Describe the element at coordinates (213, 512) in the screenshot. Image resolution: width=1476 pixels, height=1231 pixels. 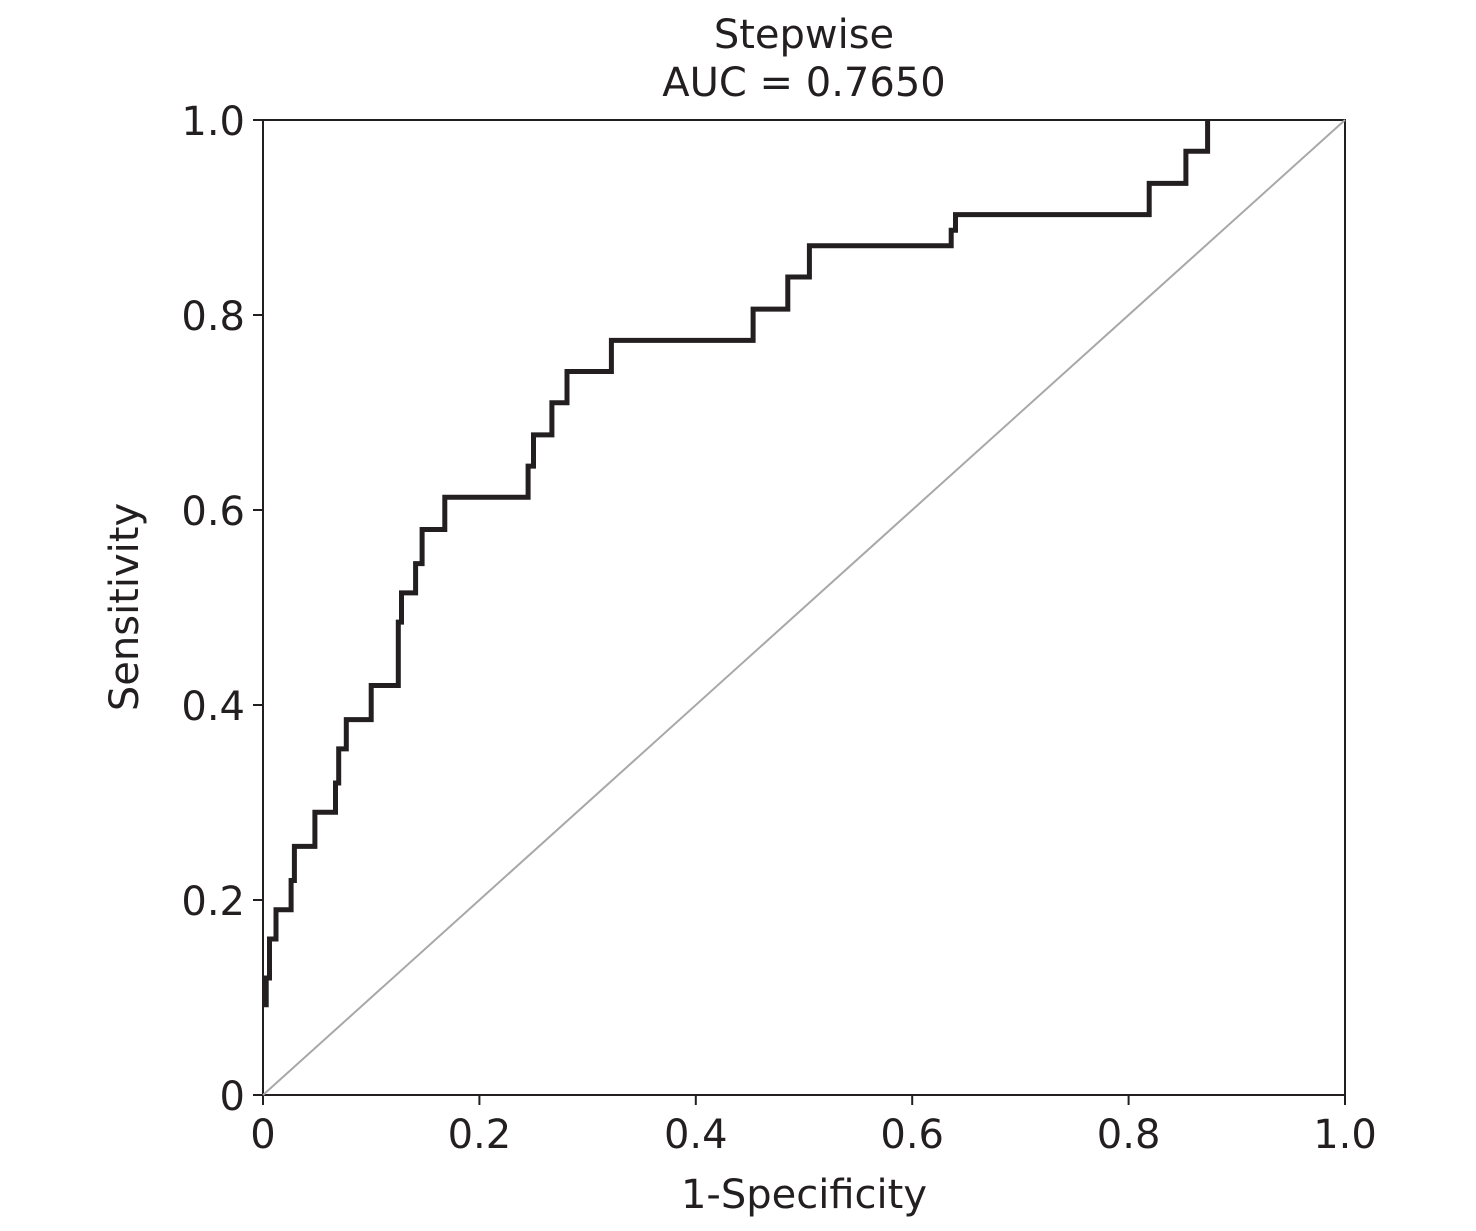
I see `y-tick-label: 0.6` at that location.